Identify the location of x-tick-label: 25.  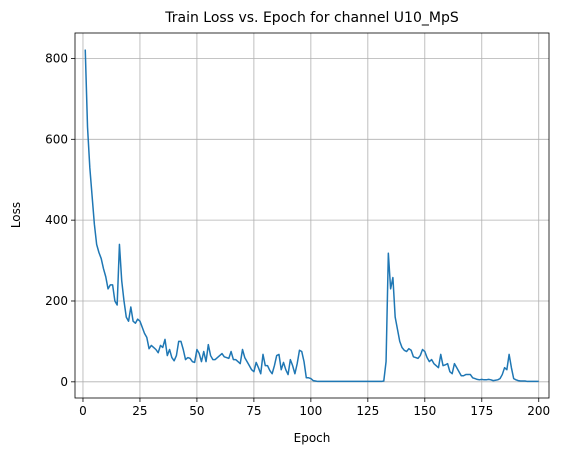
(139, 411).